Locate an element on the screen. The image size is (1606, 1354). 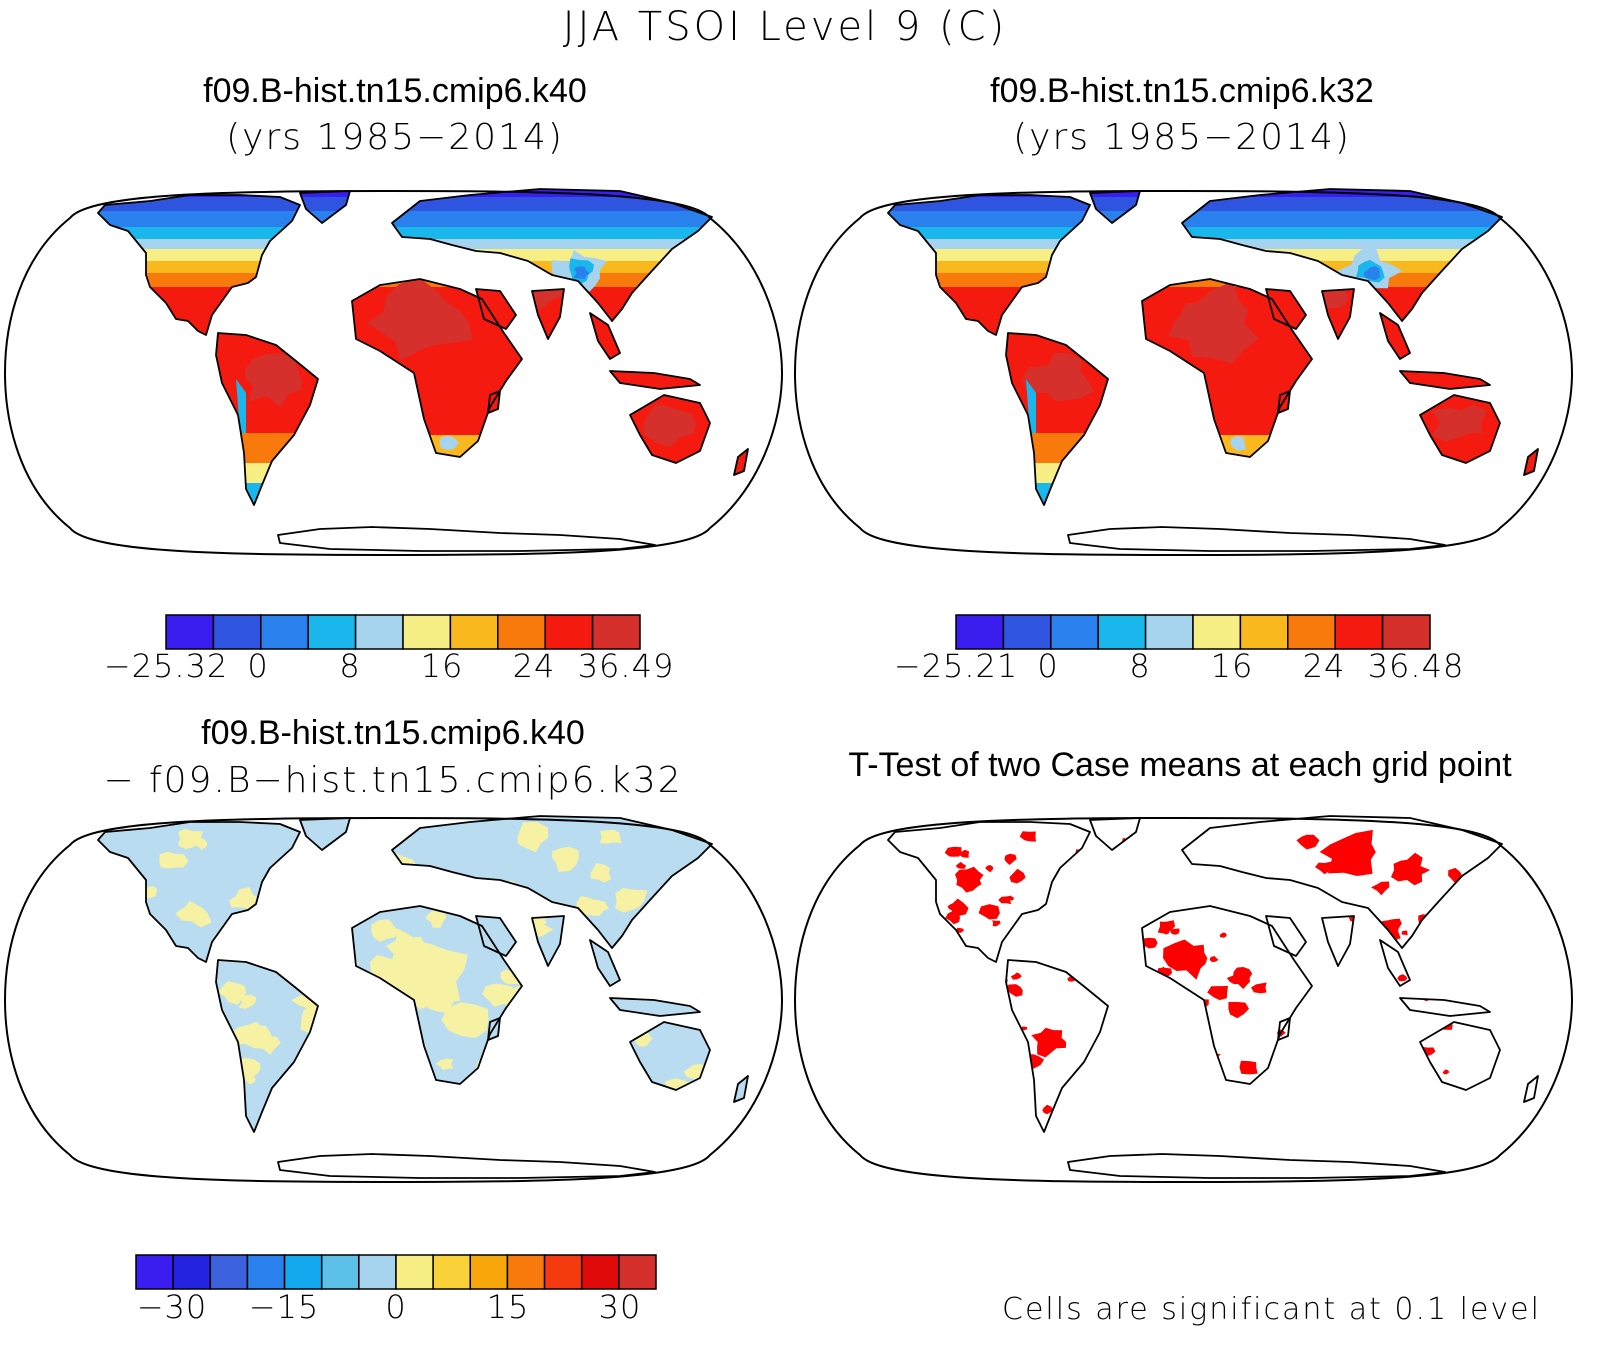
tick-label: 36.49 is located at coordinates (626, 666).